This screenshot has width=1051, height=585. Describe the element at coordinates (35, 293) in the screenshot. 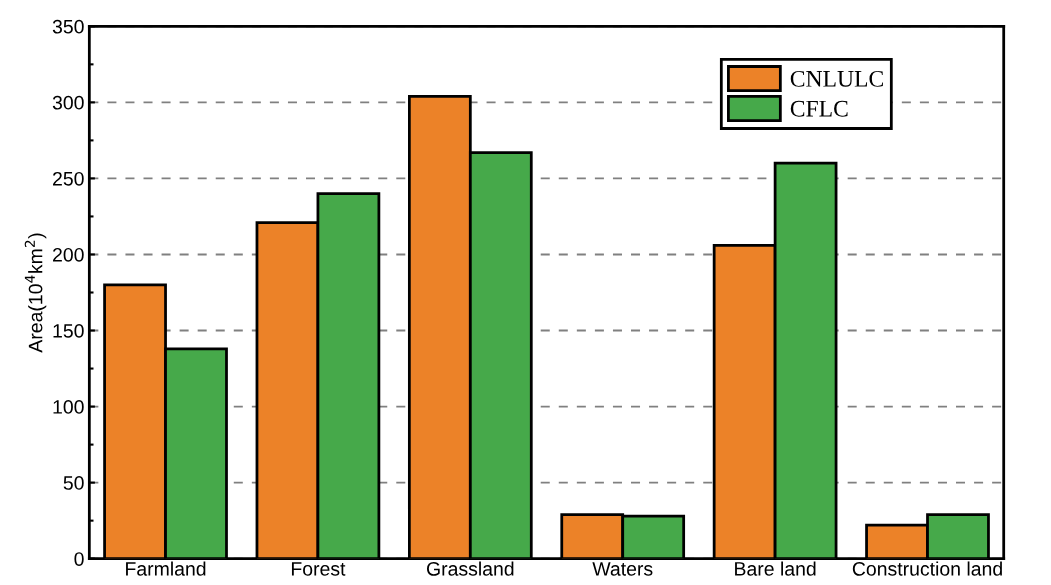

I see `y-axis-title: Area(10$^{4}$km$^{2}$)` at that location.